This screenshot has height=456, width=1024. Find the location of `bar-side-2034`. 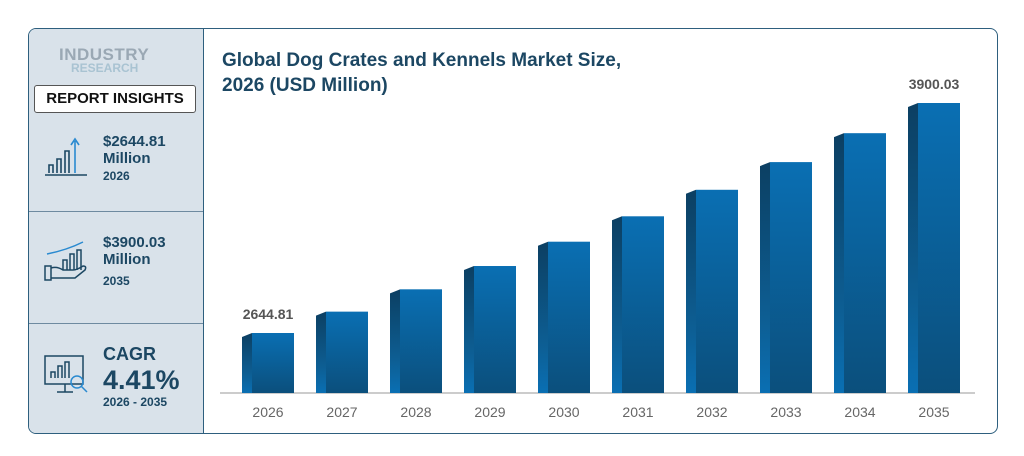

bar-side-2034 is located at coordinates (839, 263).